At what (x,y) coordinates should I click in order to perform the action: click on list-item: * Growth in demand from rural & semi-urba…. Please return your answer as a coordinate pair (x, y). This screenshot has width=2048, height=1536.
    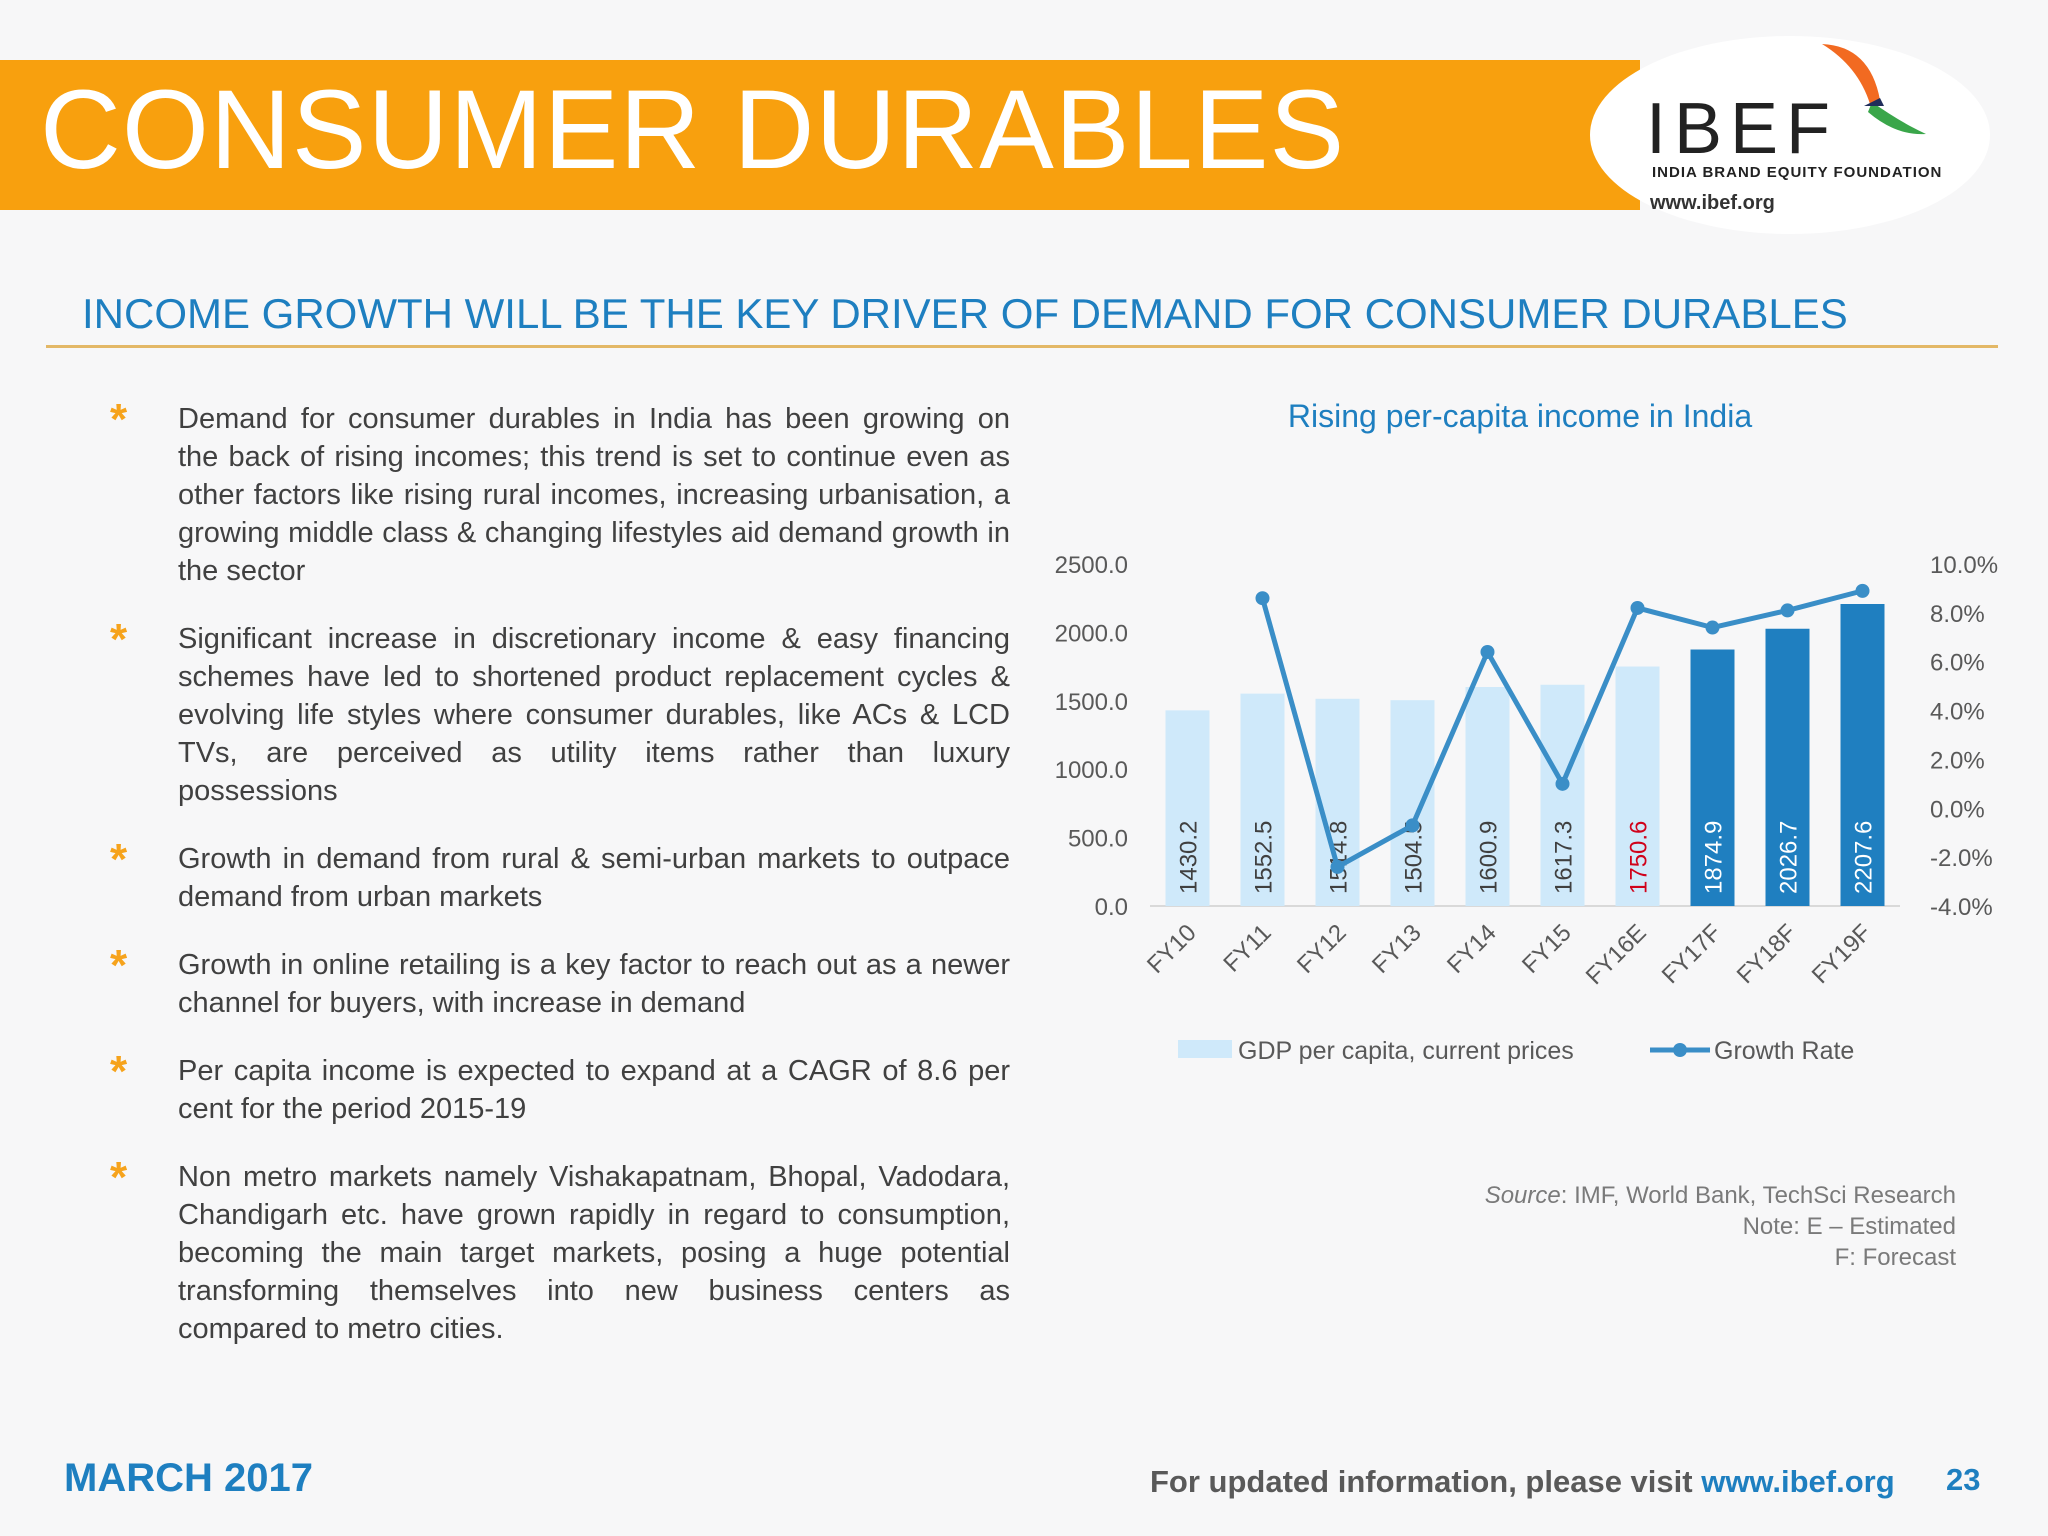
    Looking at the image, I should click on (560, 875).